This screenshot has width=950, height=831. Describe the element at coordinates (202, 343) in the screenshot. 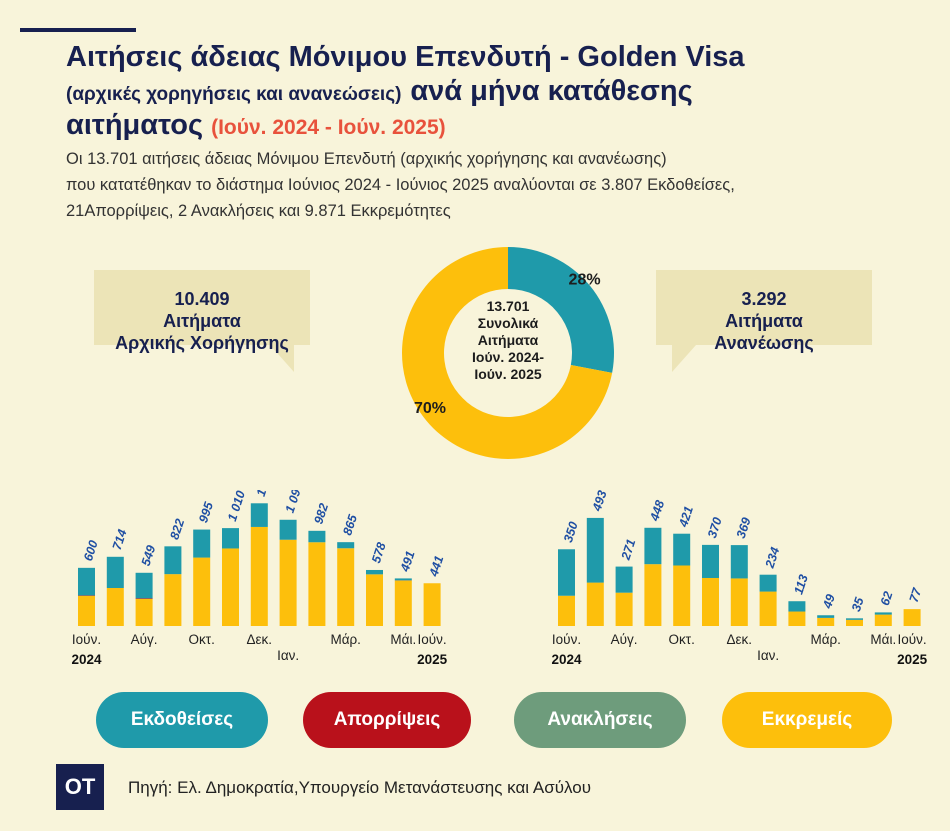

I see `callout-initial-line2: Αρχικής Χορήγησης` at that location.